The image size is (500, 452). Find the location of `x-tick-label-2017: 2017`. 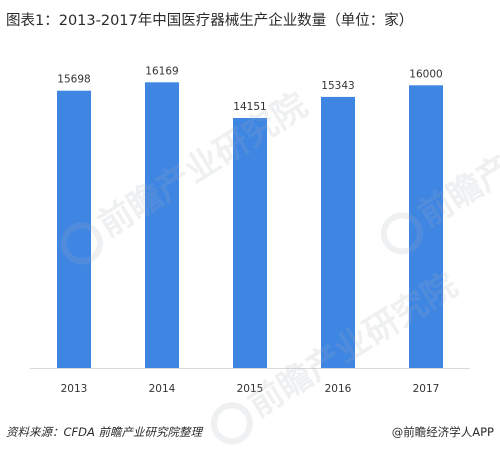

x-tick-label-2017: 2017 is located at coordinates (426, 389).